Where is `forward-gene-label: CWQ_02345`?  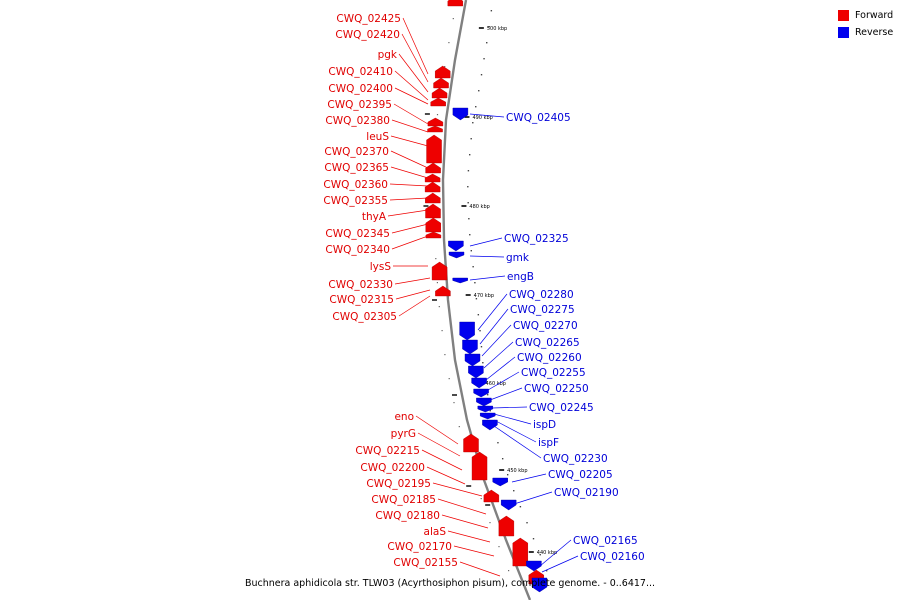
forward-gene-label: CWQ_02345 is located at coordinates (357, 234).